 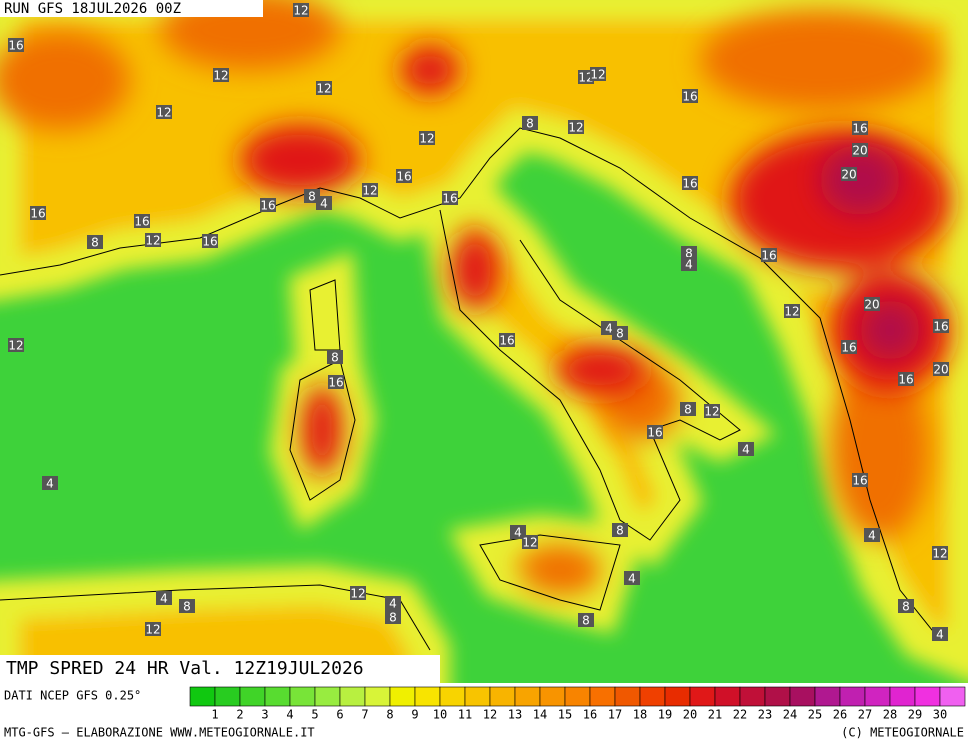 What do you see at coordinates (902, 733) in the screenshot?
I see `footer-right: (C) METEOGIORNALE` at bounding box center [902, 733].